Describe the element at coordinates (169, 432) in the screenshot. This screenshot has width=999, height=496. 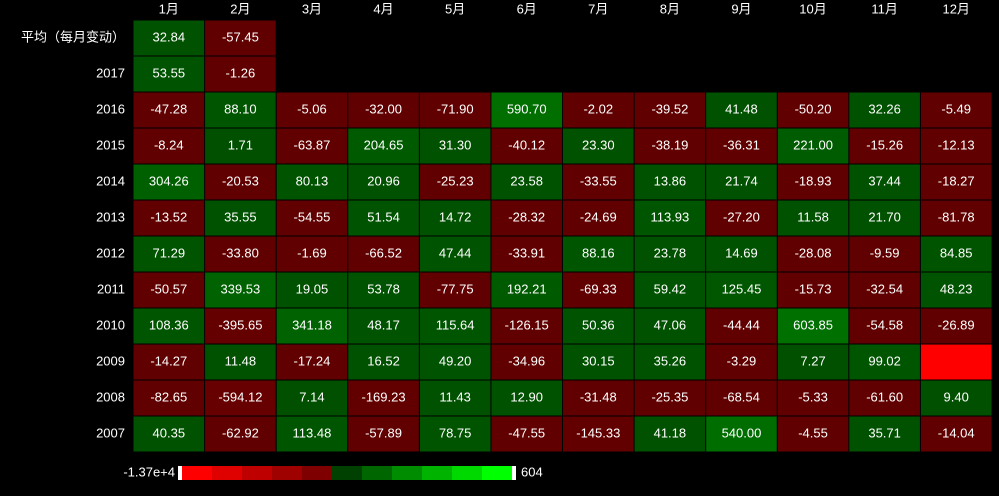
I see `cell-label: 40.35` at that location.